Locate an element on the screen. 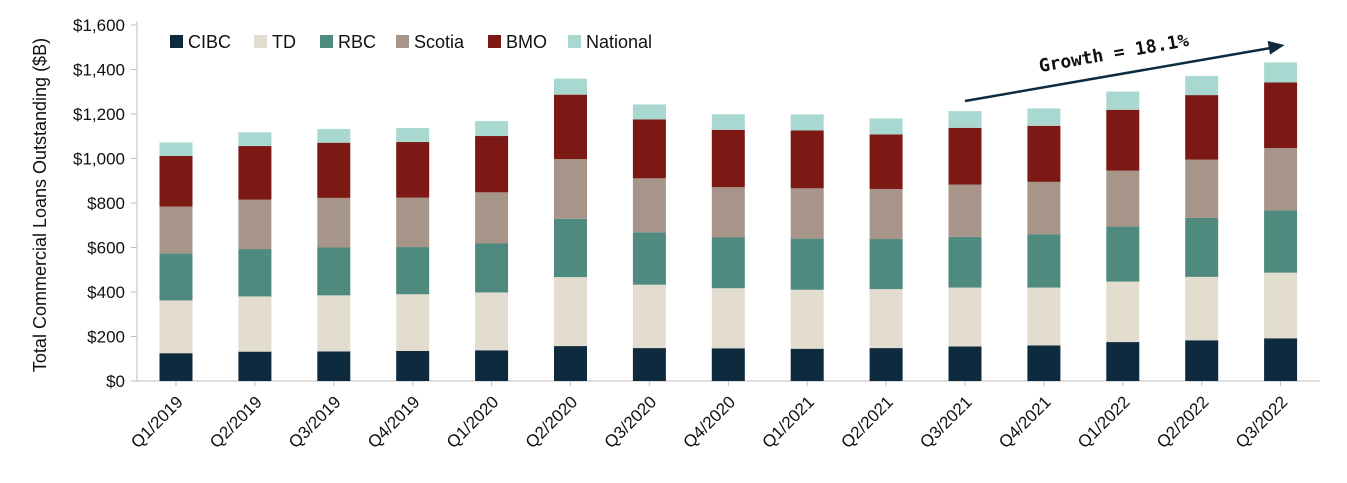  x-tick-label: Q1/2021 is located at coordinates (788, 422).